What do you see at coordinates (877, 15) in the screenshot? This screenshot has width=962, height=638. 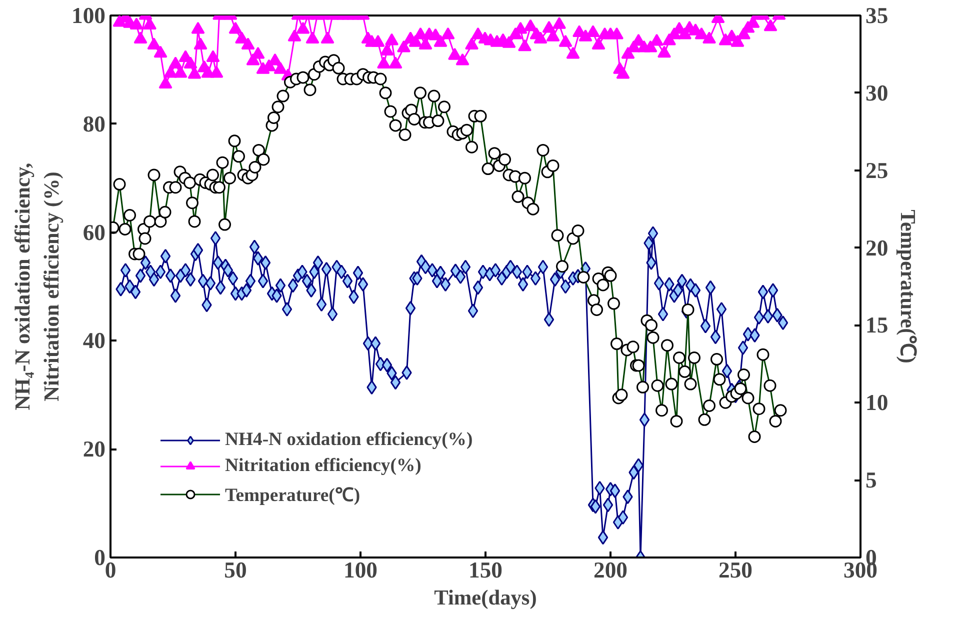 I see `y2-tick-label: 35` at bounding box center [877, 15].